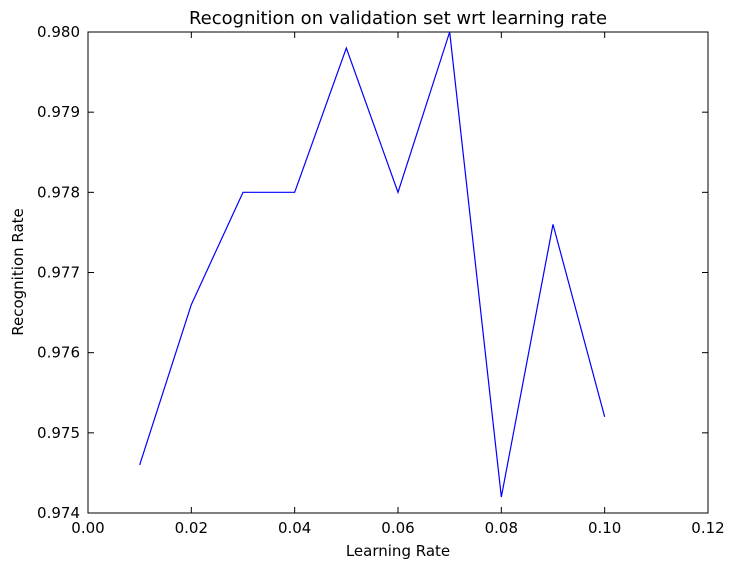 Image resolution: width=736 pixels, height=570 pixels. I want to click on y-tick-label: 0.980, so click(58, 32).